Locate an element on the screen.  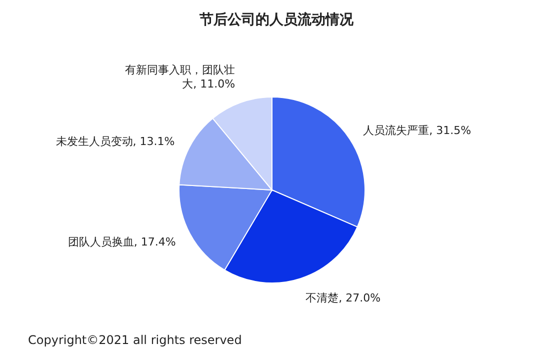
chart-title: 节后公司的人员流动情况 is located at coordinates (276, 19).